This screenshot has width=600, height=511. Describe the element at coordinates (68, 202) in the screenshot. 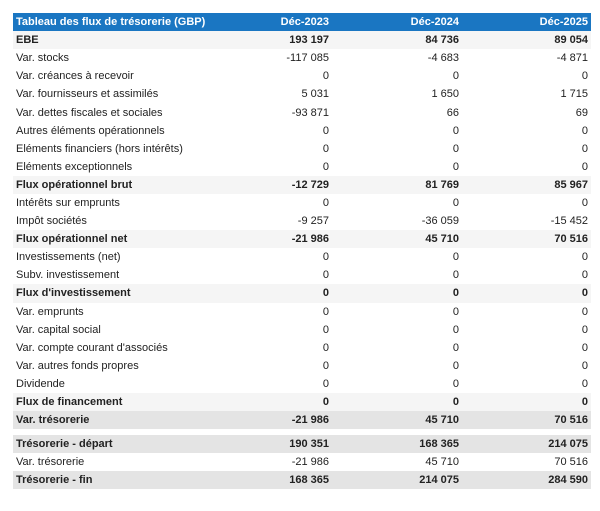

I see `row-label: Intérêts sur emprunts` at that location.